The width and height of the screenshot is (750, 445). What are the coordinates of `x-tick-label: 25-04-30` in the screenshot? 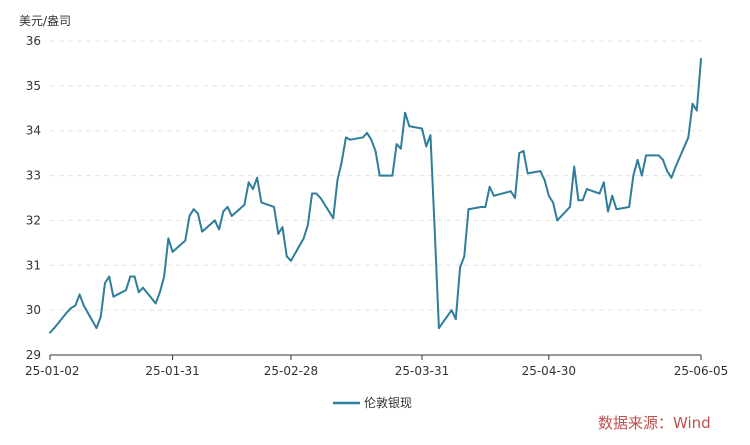 It's located at (549, 371).